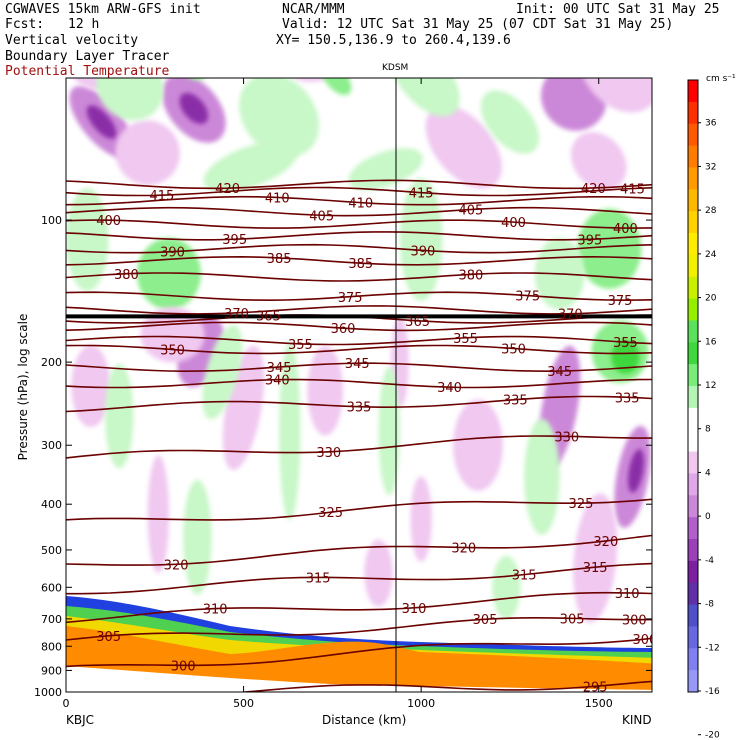  I want to click on colorbar-tick-label: -16, so click(712, 692).